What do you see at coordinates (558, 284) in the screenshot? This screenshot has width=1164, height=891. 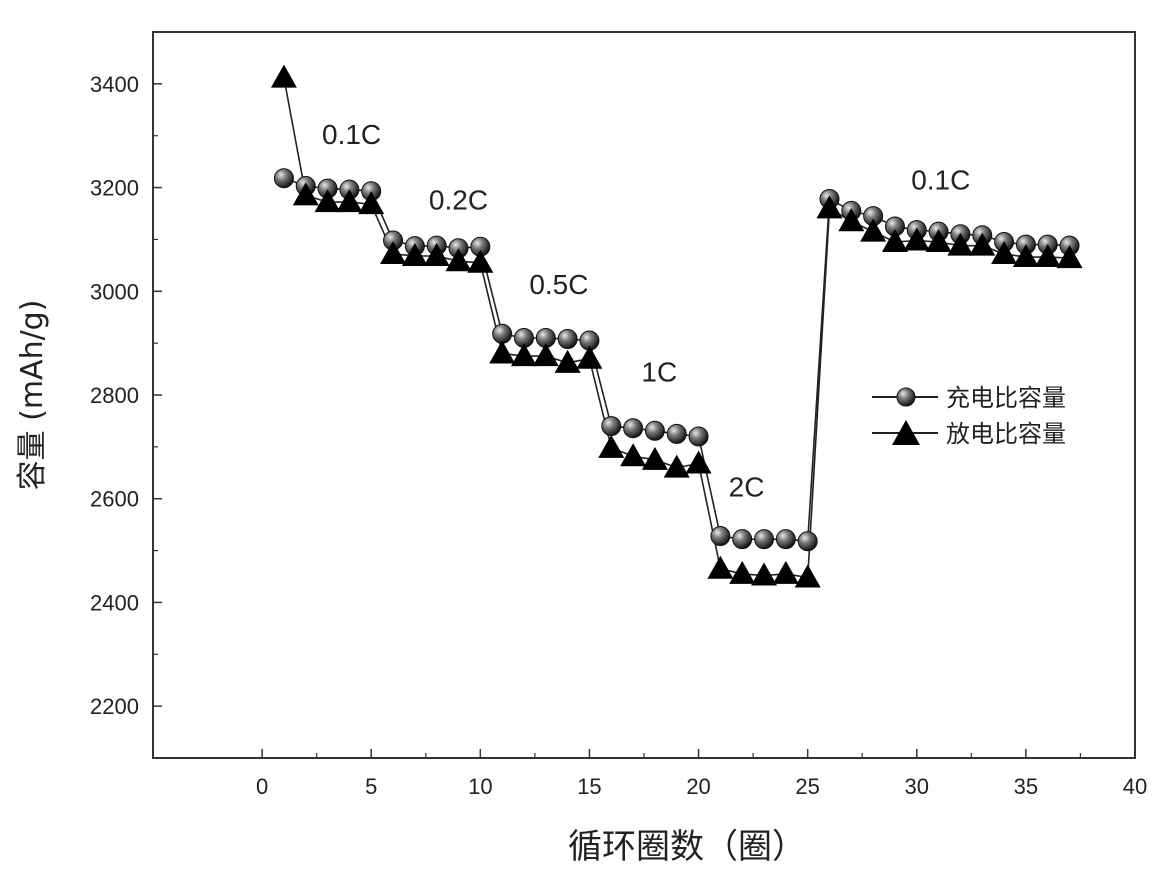 I see `rate-annotation: 0.5C` at bounding box center [558, 284].